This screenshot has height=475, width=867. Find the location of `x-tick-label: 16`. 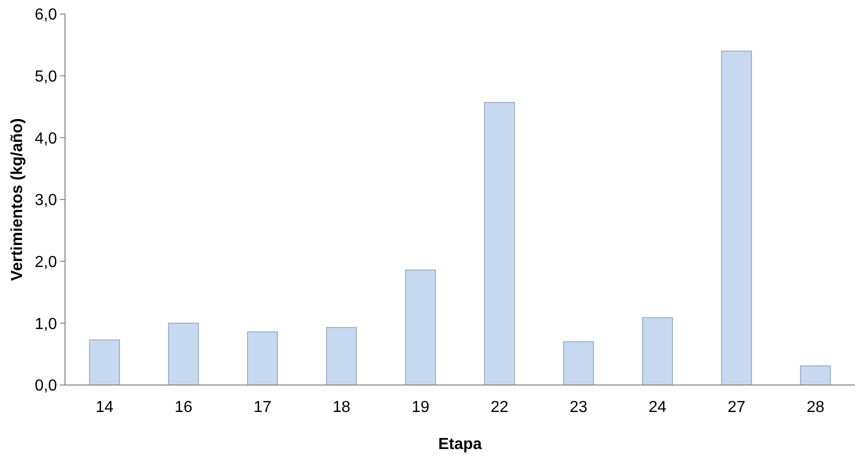

x-tick-label: 16 is located at coordinates (183, 407).